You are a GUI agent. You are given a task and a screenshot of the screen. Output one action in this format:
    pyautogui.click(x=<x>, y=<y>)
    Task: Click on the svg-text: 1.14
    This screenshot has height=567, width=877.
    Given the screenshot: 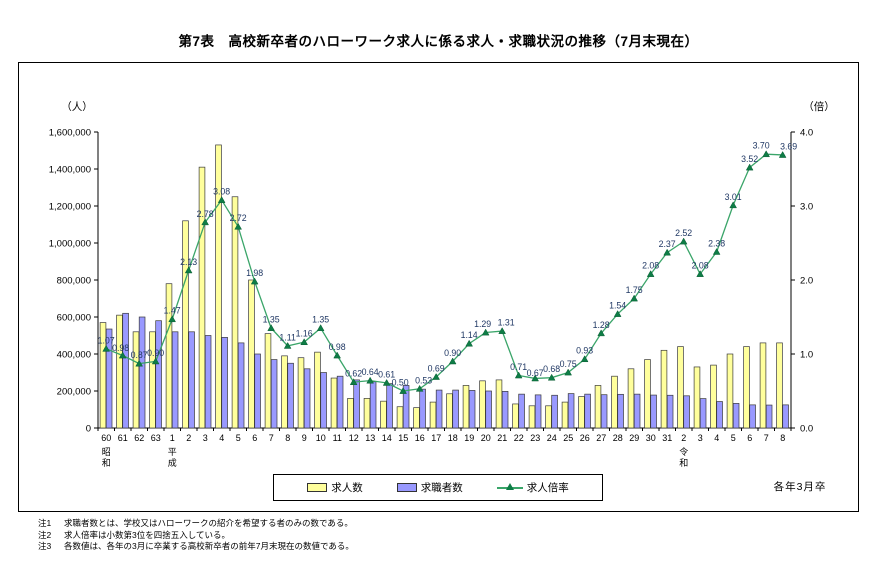 What is the action you would take?
    pyautogui.click(x=469, y=335)
    